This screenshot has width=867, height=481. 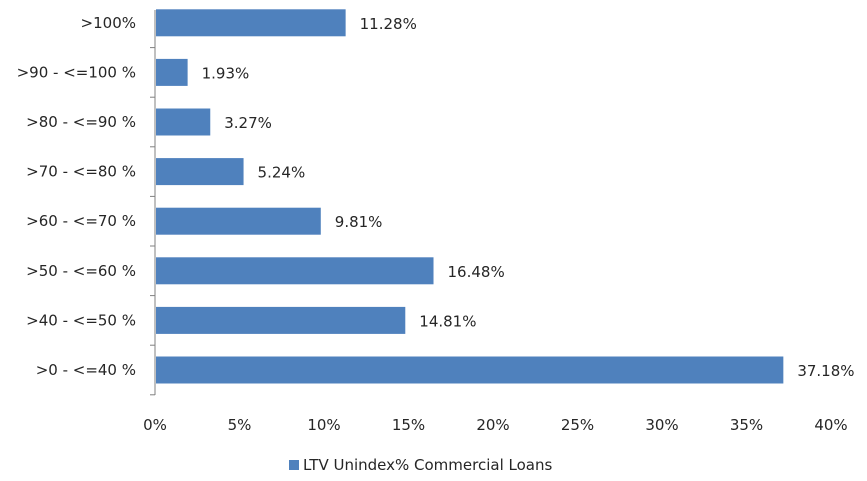 I want to click on x-tick-label-7: 35%, so click(x=746, y=425).